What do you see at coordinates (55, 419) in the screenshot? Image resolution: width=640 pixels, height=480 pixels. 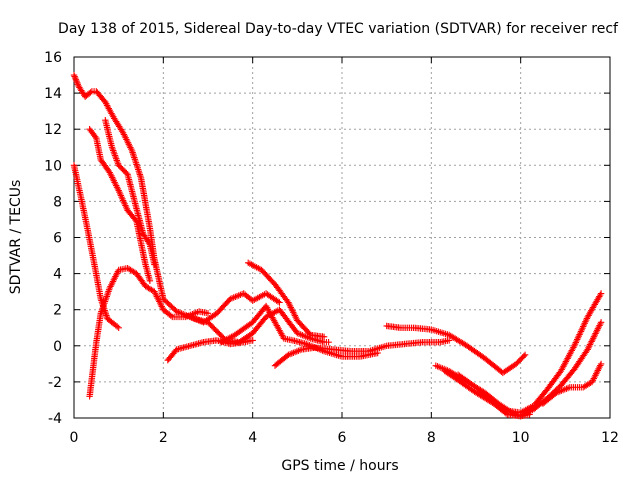 I see `y-tick-label: -4` at bounding box center [55, 419].